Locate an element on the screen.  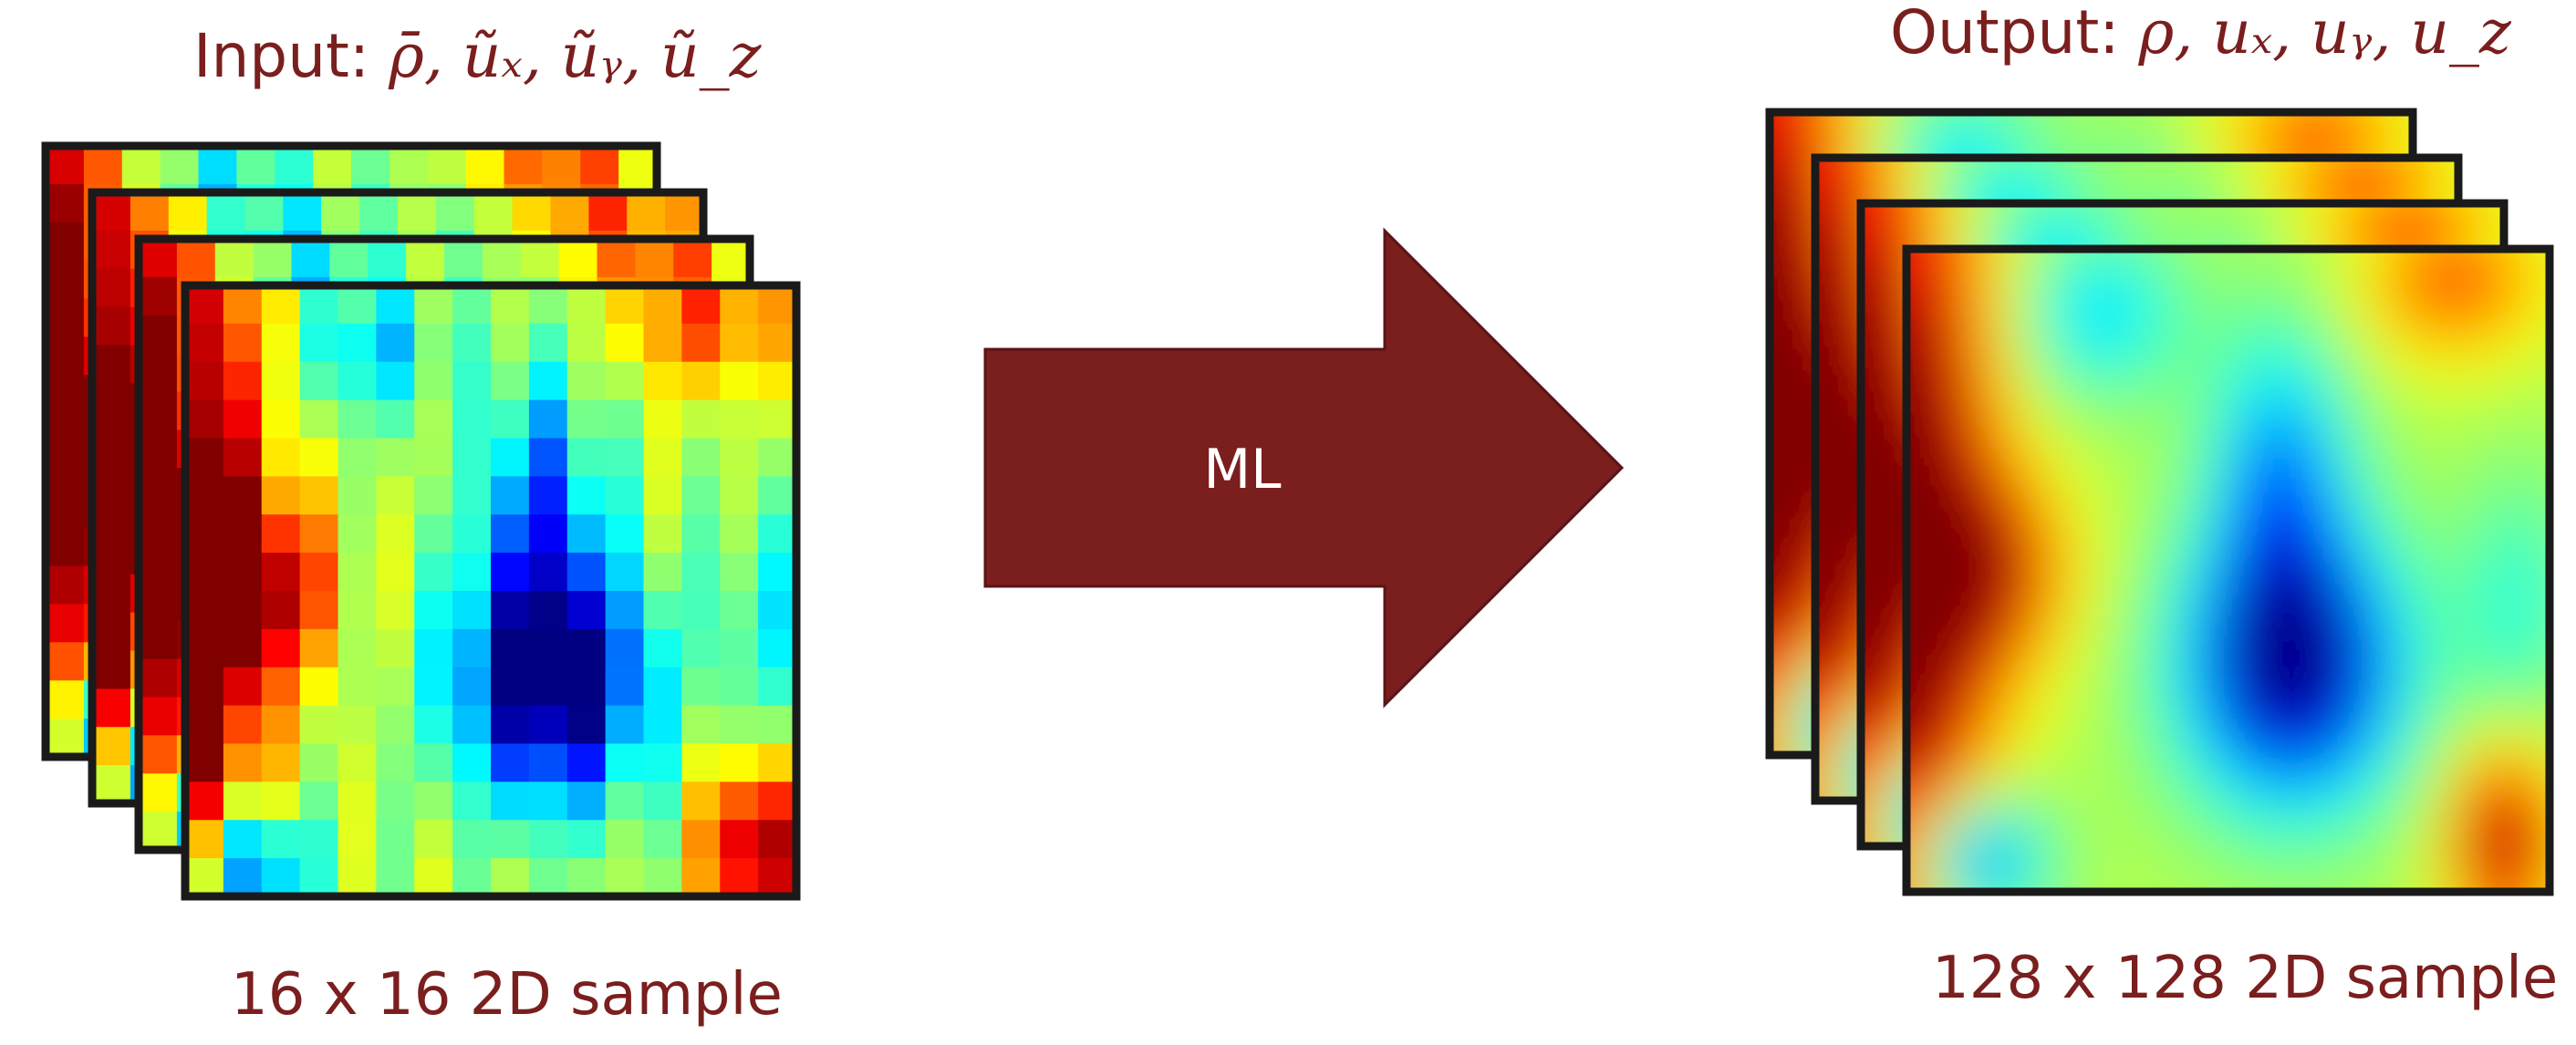
input-title-prefix: Input: is located at coordinates (291, 56).